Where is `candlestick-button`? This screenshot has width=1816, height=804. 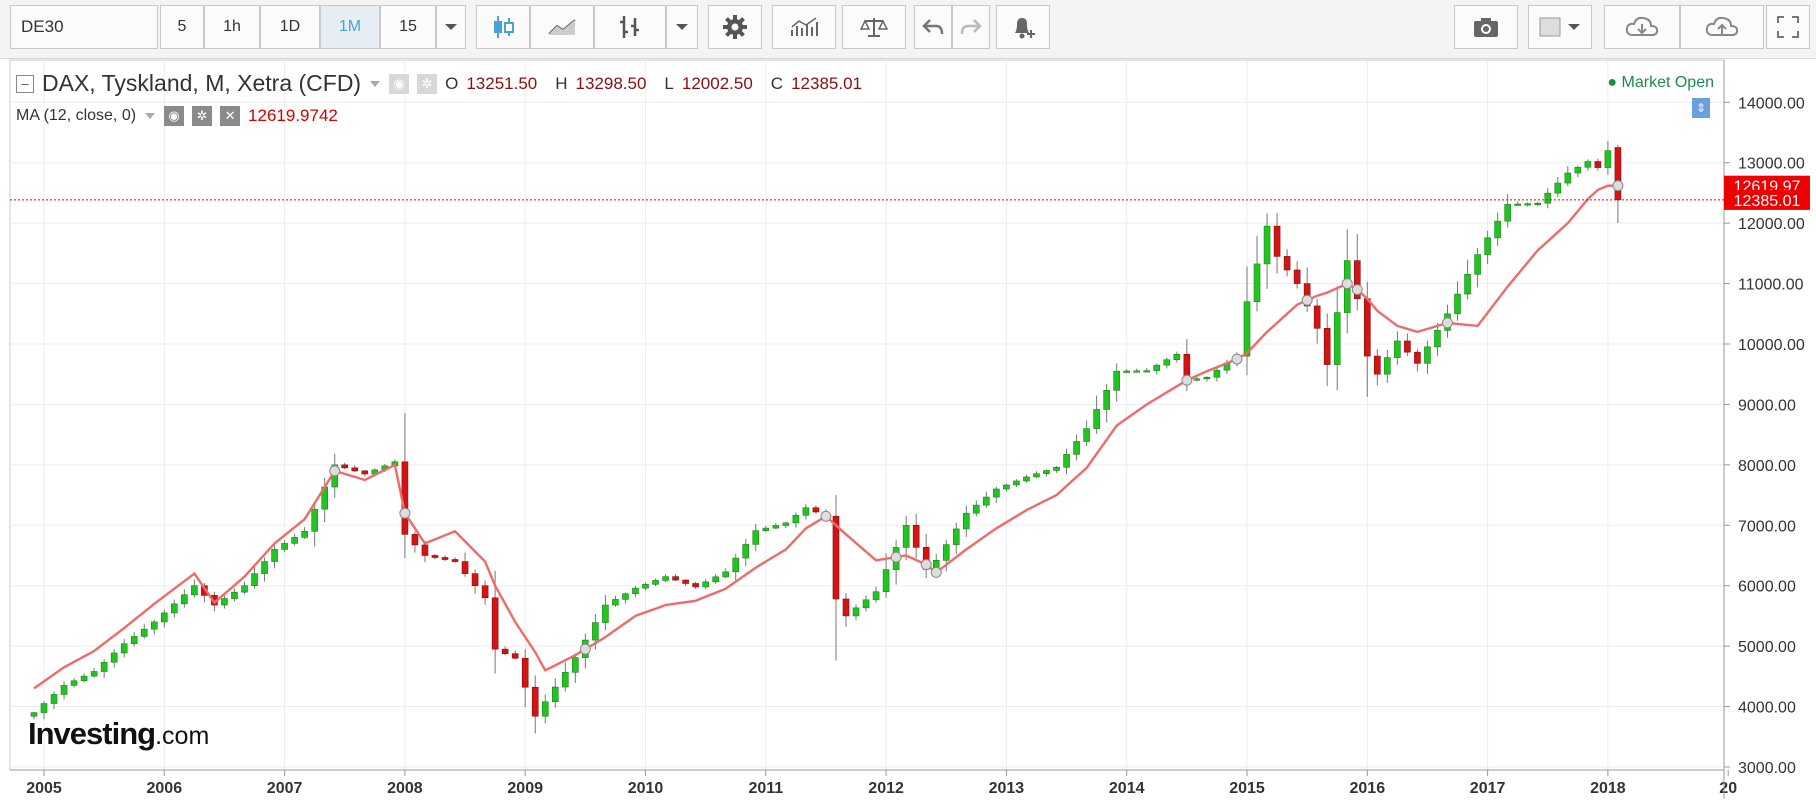
candlestick-button is located at coordinates (503, 27).